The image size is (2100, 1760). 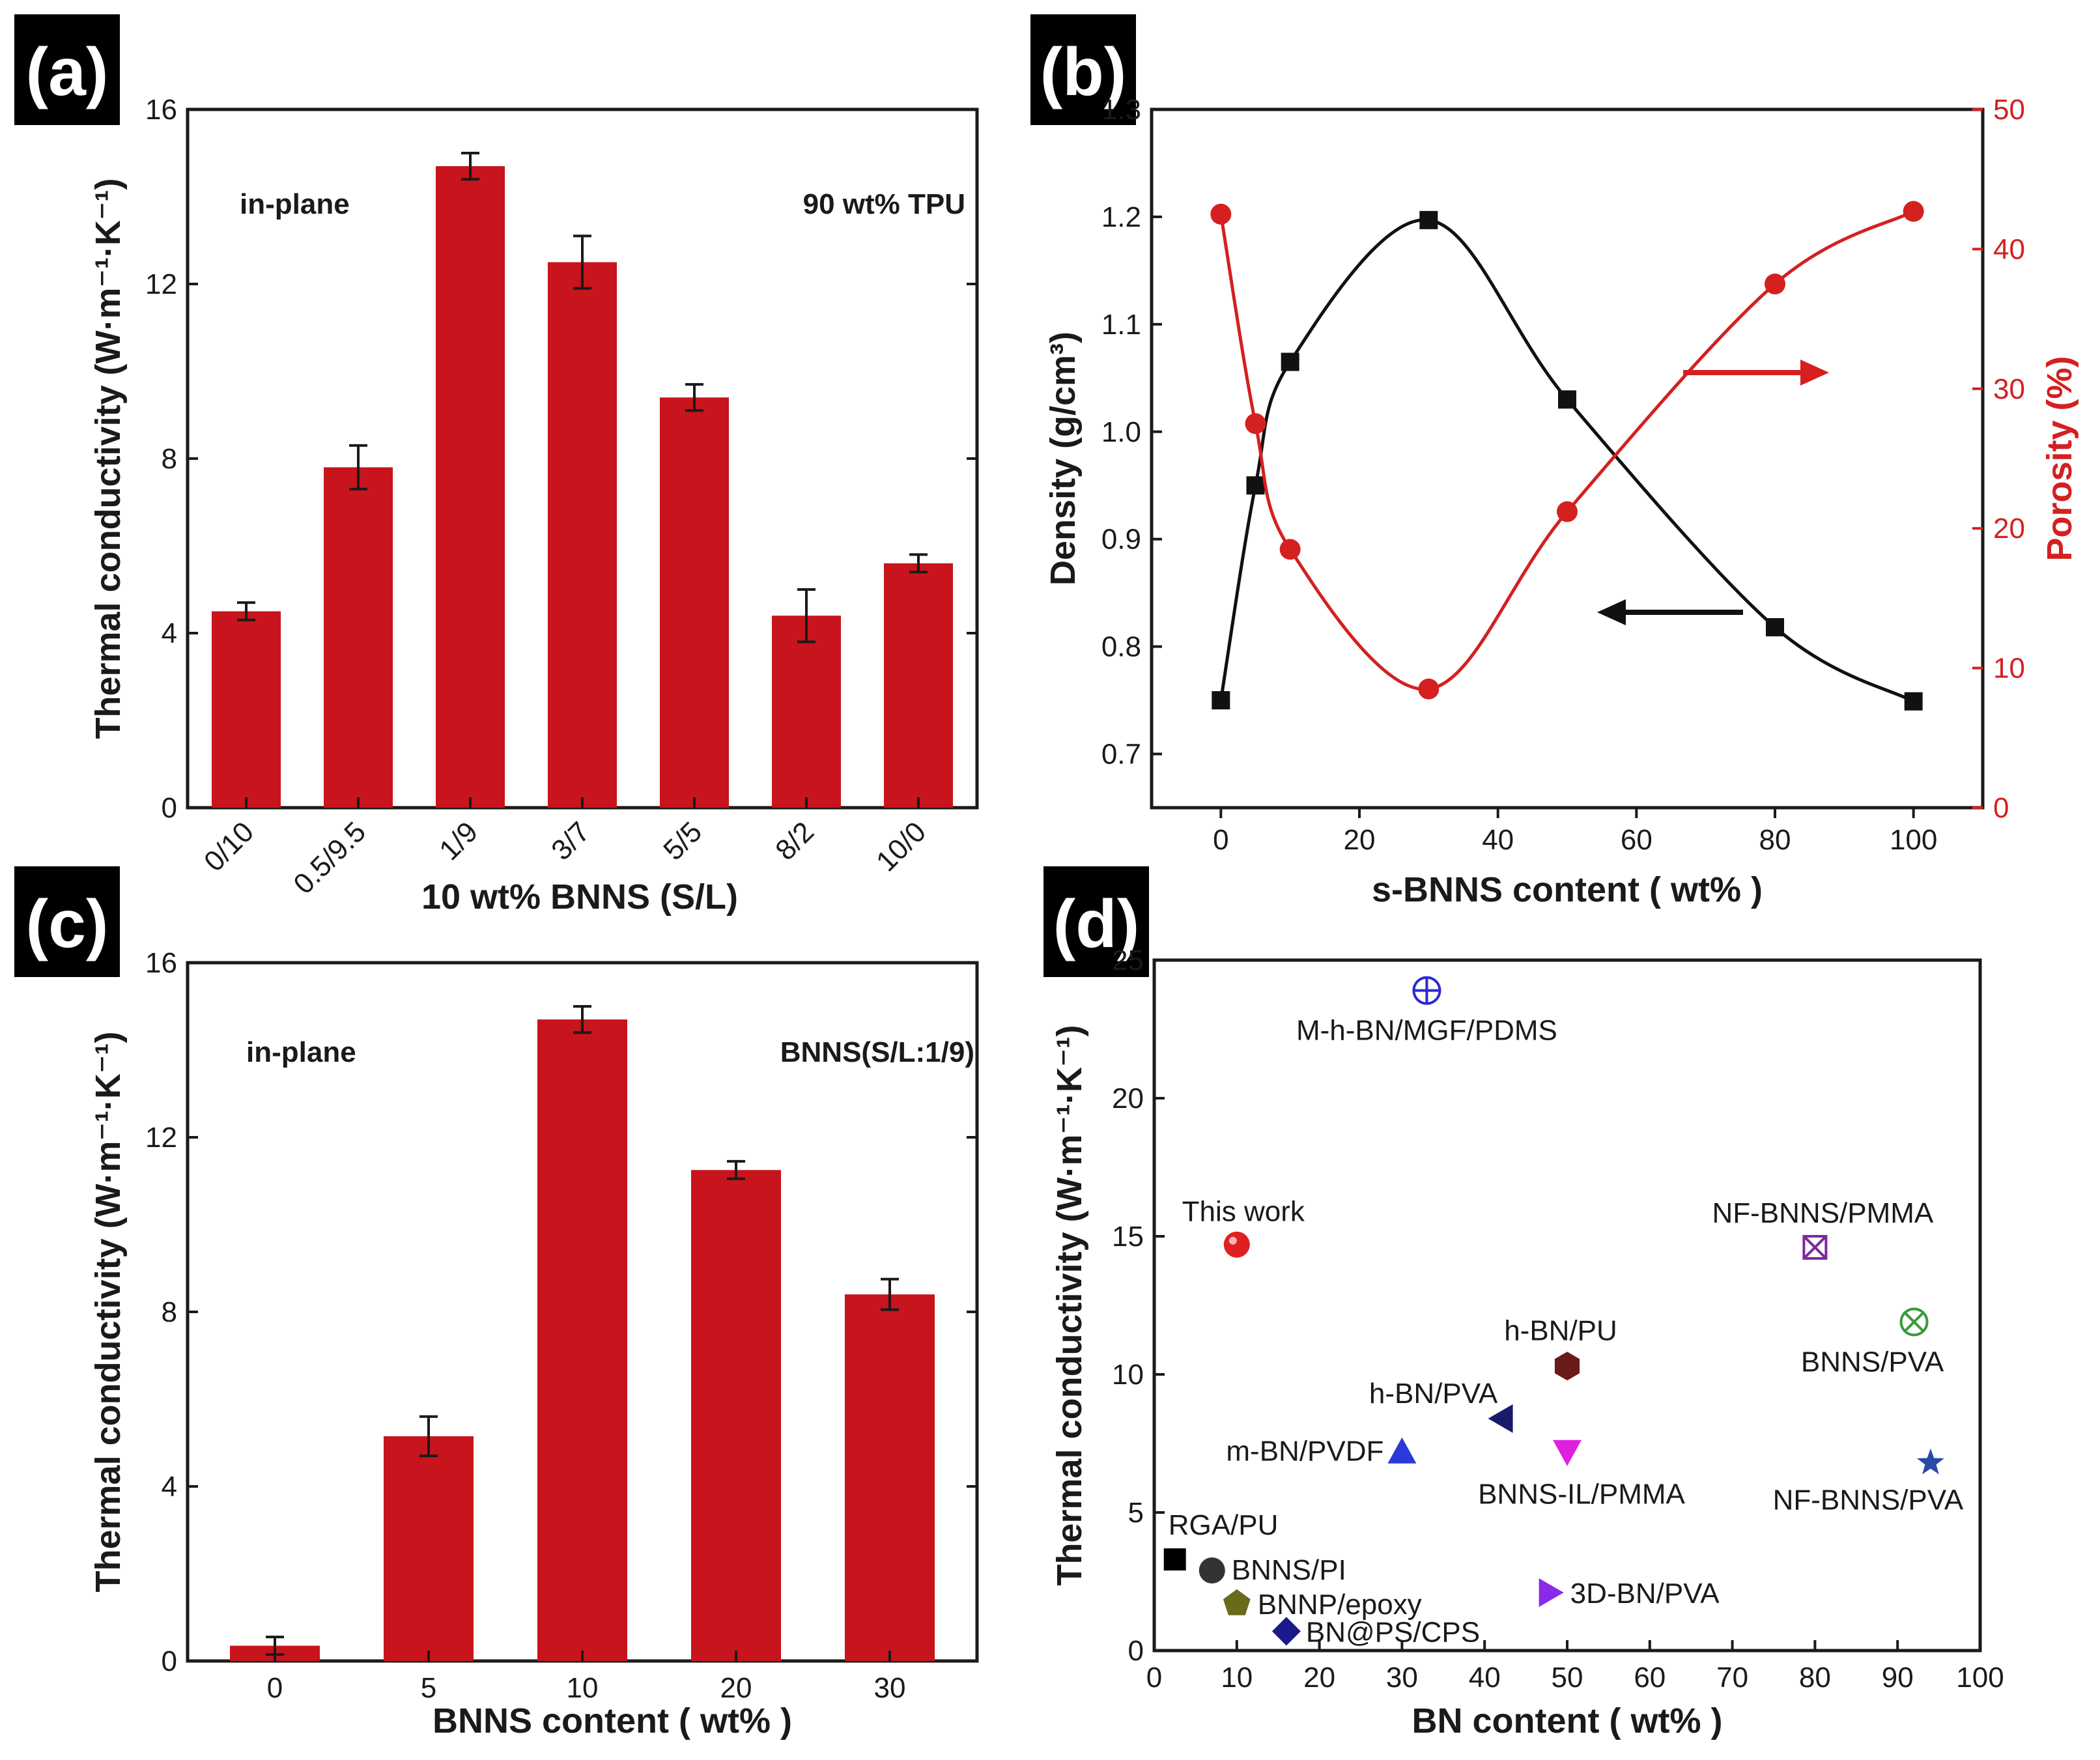 I want to click on d-point-nf-bnns-pva-marker, so click(x=1930, y=1462).